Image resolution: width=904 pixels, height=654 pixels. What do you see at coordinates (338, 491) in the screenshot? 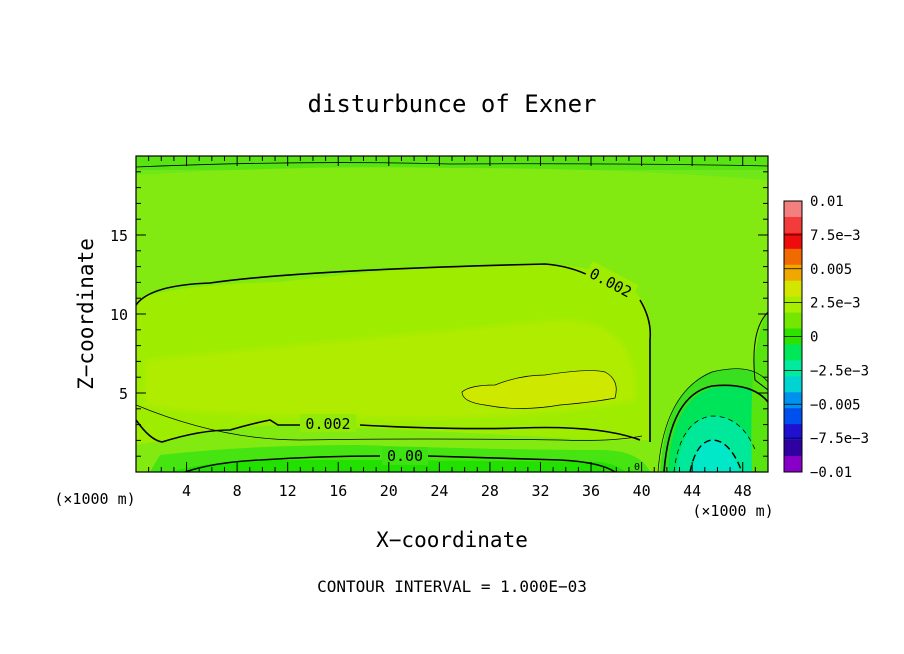
I see `x-tick-label: 16` at bounding box center [338, 491].